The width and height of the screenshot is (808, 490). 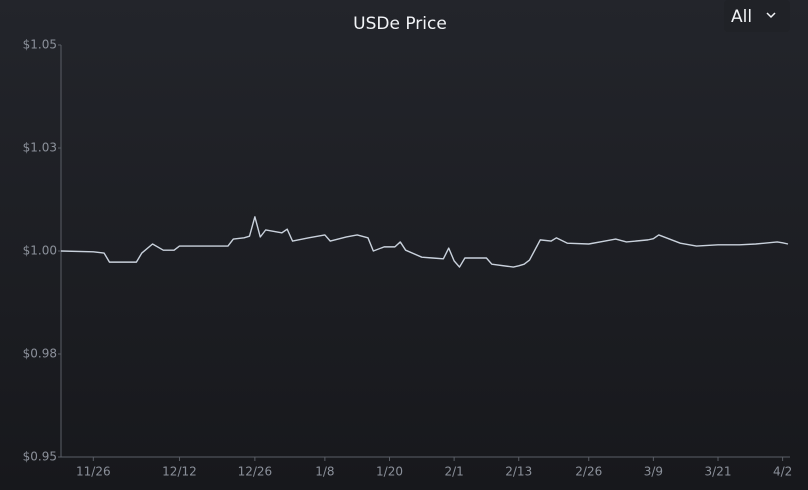 I want to click on chart-title: USDe Price, so click(x=400, y=24).